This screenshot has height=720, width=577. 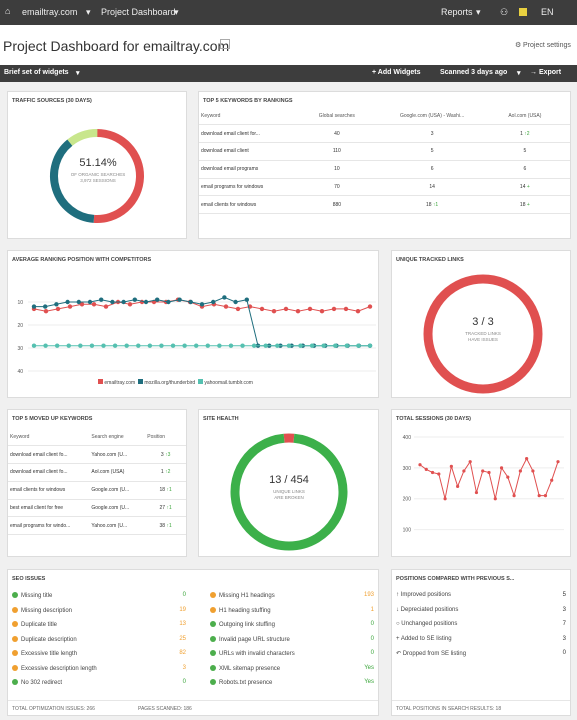 What do you see at coordinates (165, 437) in the screenshot?
I see `column-header: Position` at bounding box center [165, 437].